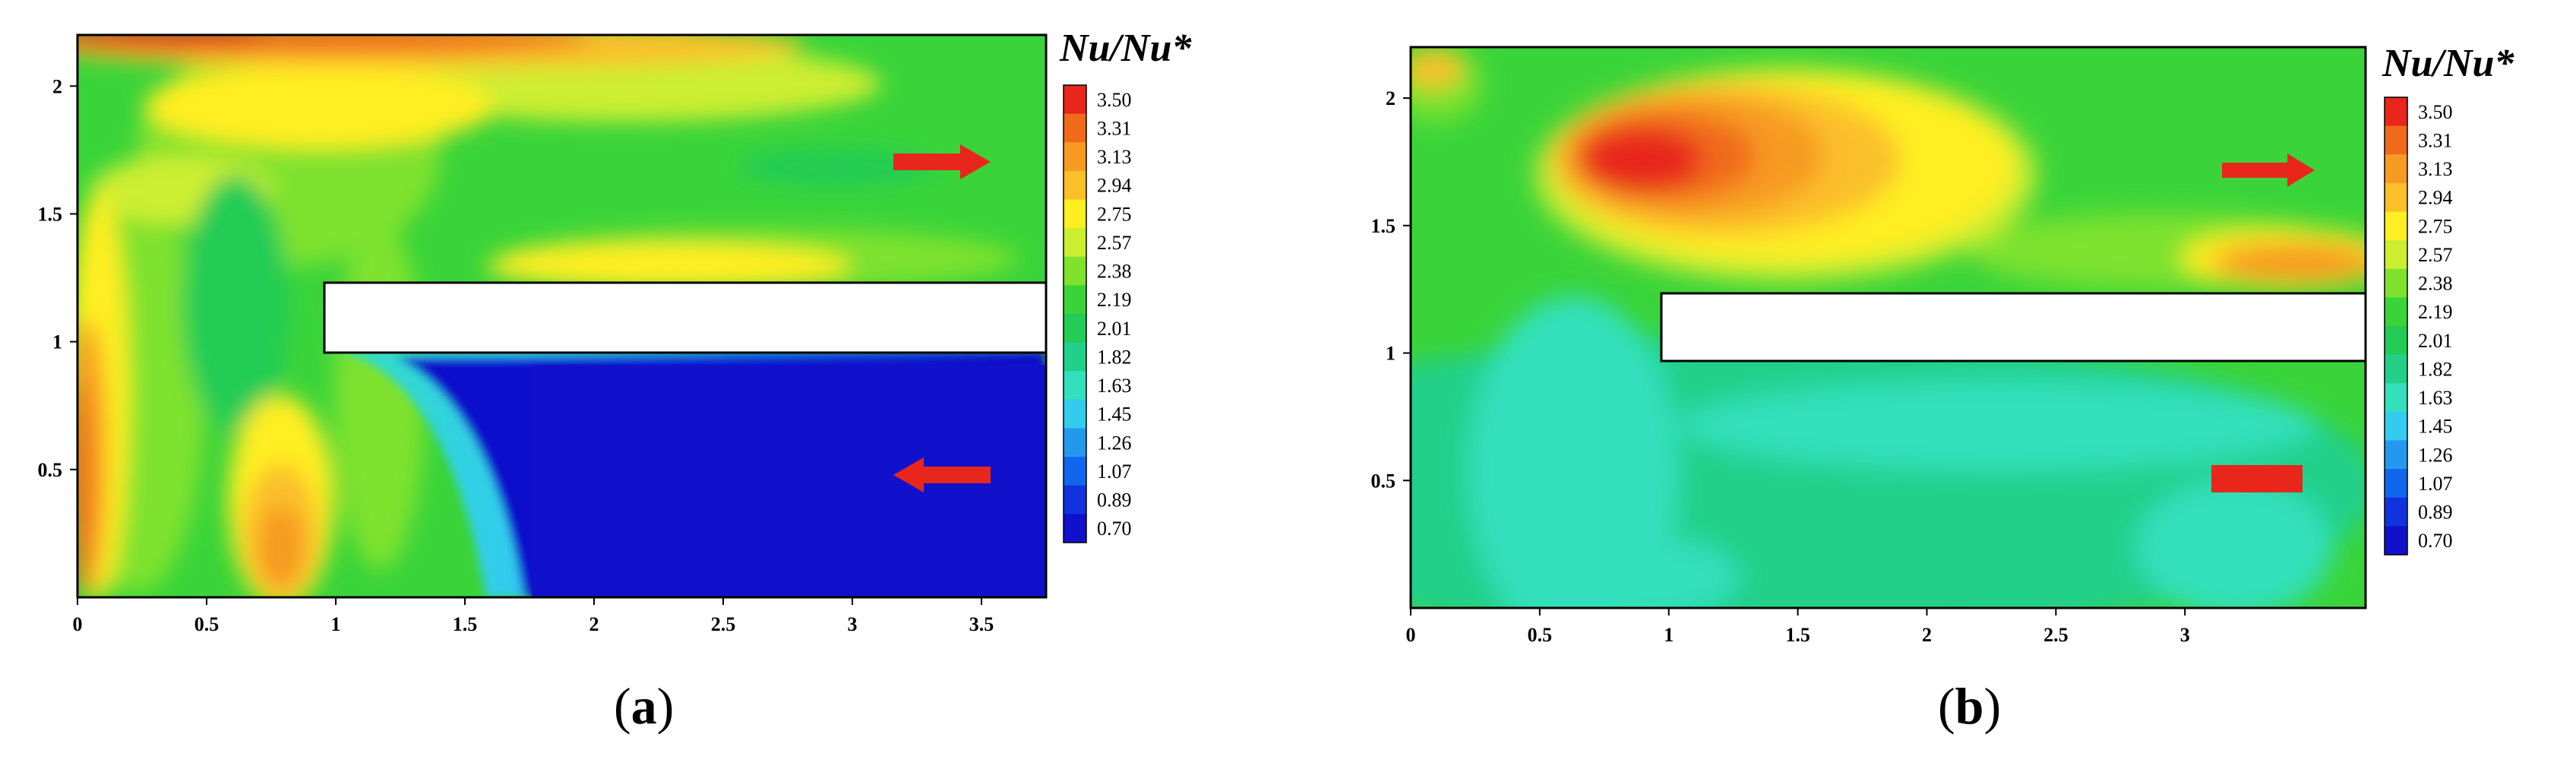 Image resolution: width=2576 pixels, height=766 pixels. I want to click on flow-arrow-left-a, so click(942, 474).